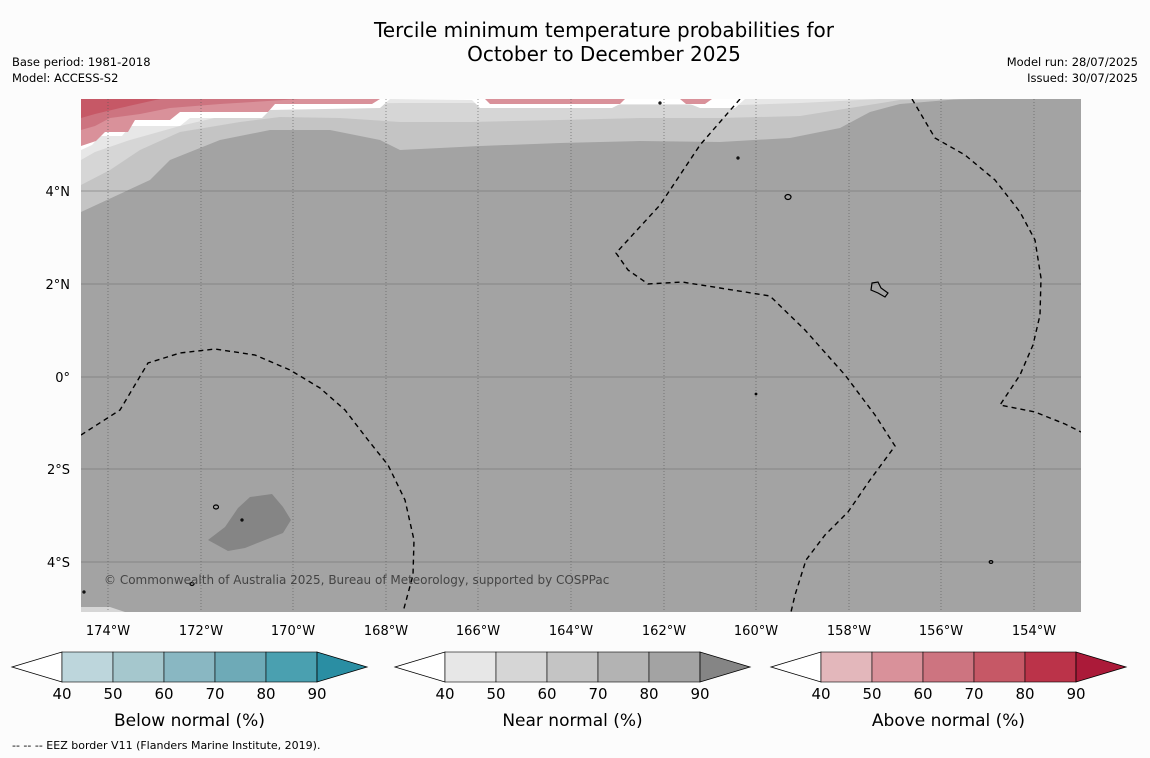  Describe the element at coordinates (342, 667) in the screenshot. I see `below-normal-colorbar-high-extend` at that location.